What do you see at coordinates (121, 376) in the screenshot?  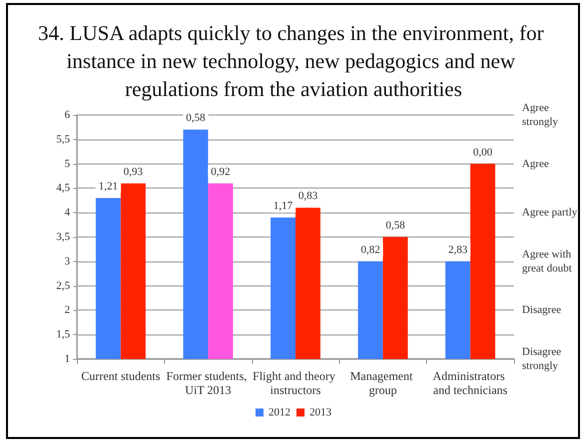 I see `x-tick-label: Current students` at bounding box center [121, 376].